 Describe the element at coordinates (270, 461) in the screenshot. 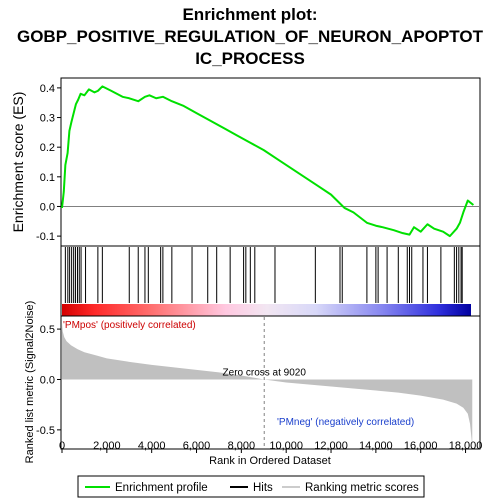

I see `x-axis-label: Rank in Ordered Dataset` at that location.